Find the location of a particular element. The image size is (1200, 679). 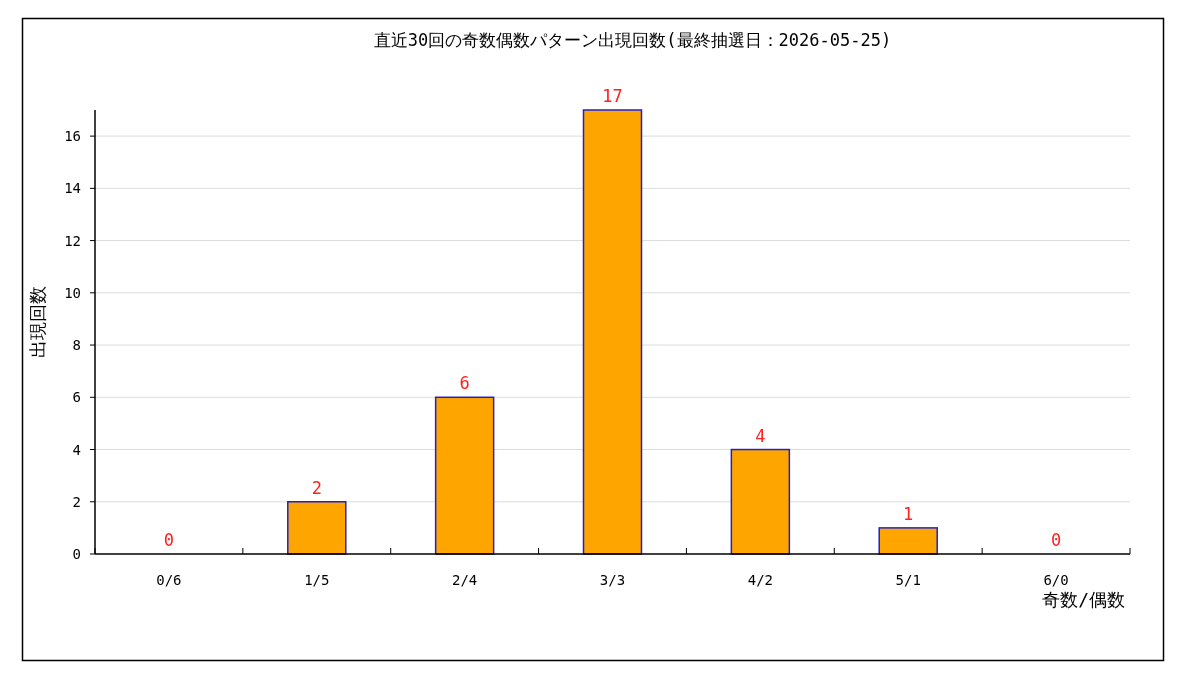

data-label: 2 is located at coordinates (316, 487).